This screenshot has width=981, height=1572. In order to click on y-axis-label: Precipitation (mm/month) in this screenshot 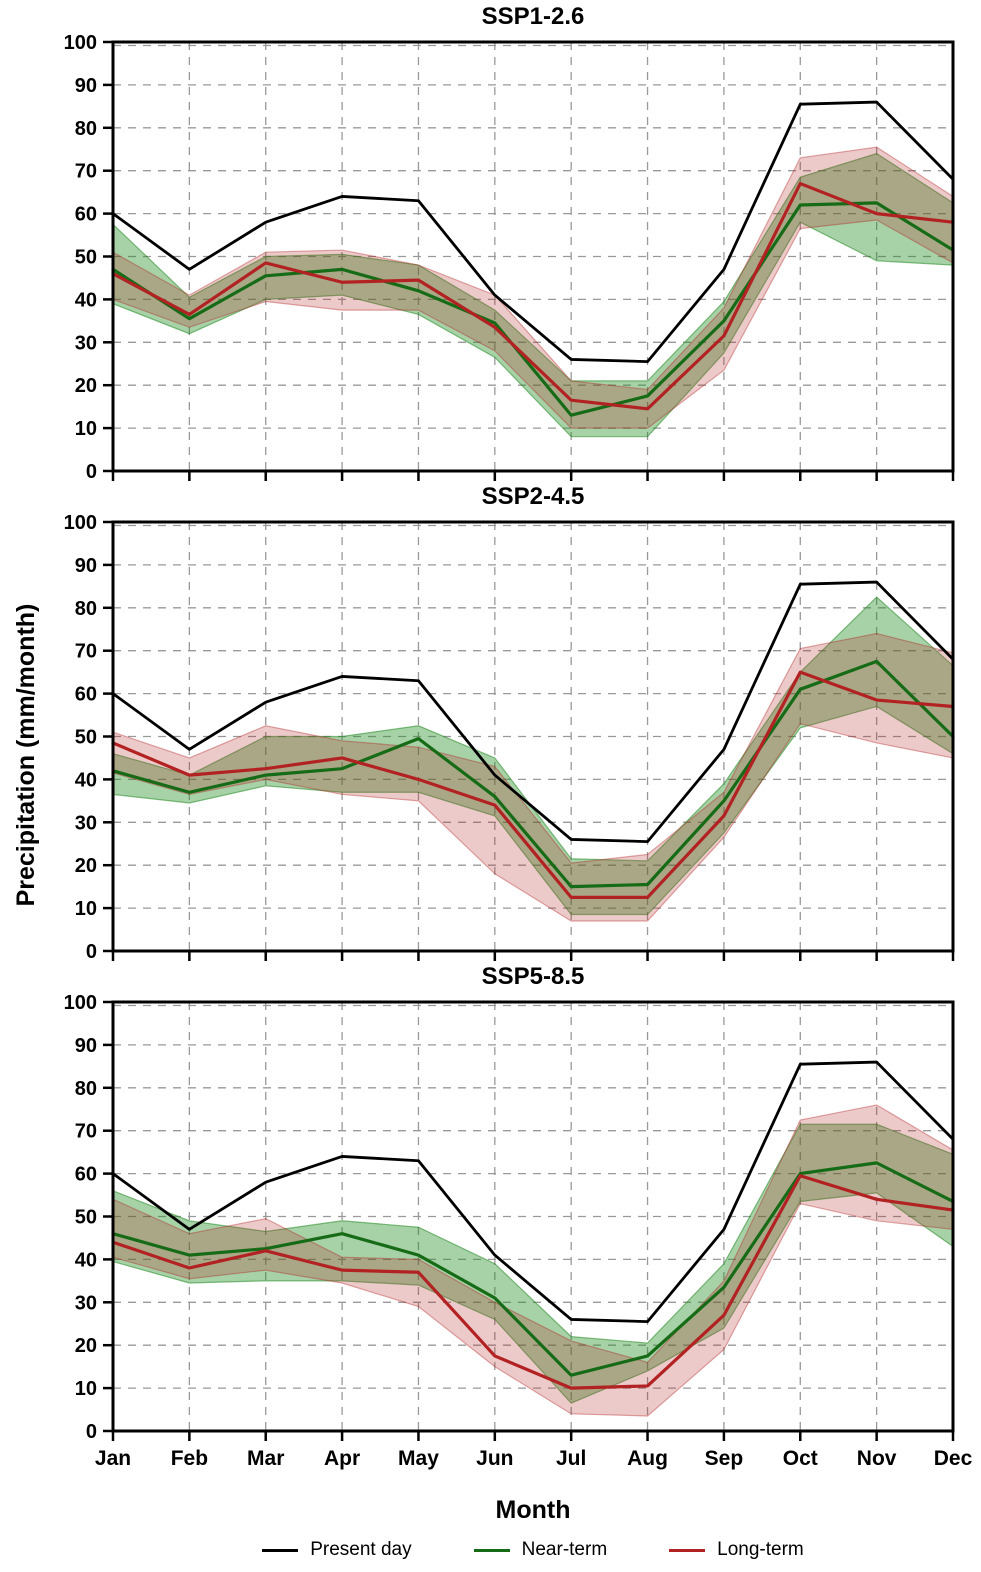, I will do `click(26, 755)`.